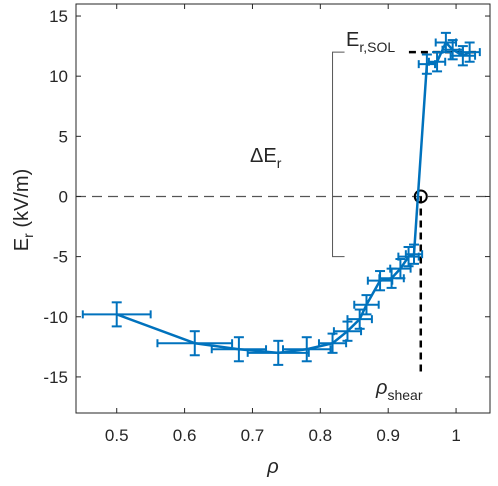 This screenshot has height=486, width=498. I want to click on annotation-e-sol: Er,SOL, so click(370, 42).